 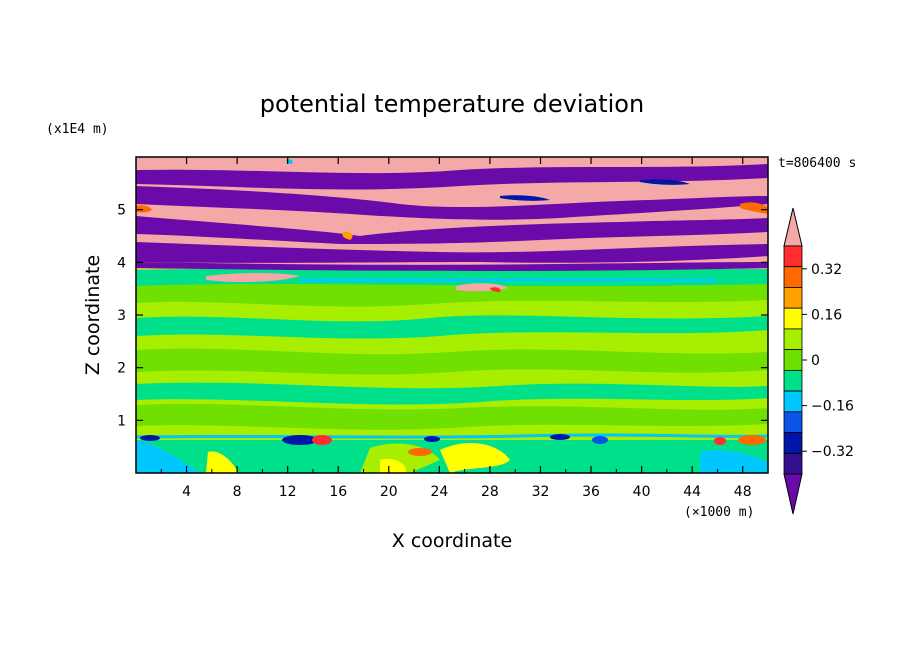 What do you see at coordinates (832, 452) in the screenshot?
I see `colorbar-tick-label: −0.32` at bounding box center [832, 452].